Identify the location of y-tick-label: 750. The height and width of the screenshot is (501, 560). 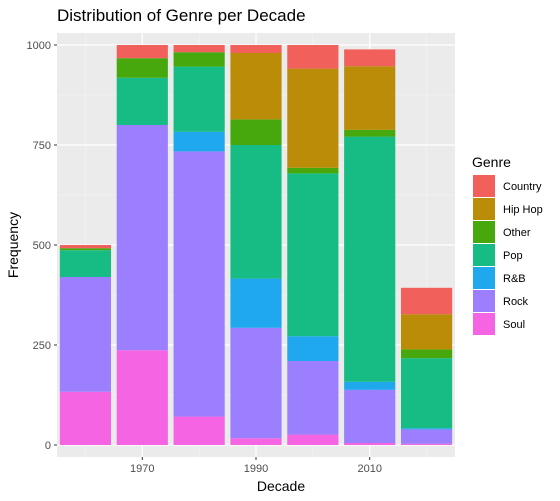
(42, 146).